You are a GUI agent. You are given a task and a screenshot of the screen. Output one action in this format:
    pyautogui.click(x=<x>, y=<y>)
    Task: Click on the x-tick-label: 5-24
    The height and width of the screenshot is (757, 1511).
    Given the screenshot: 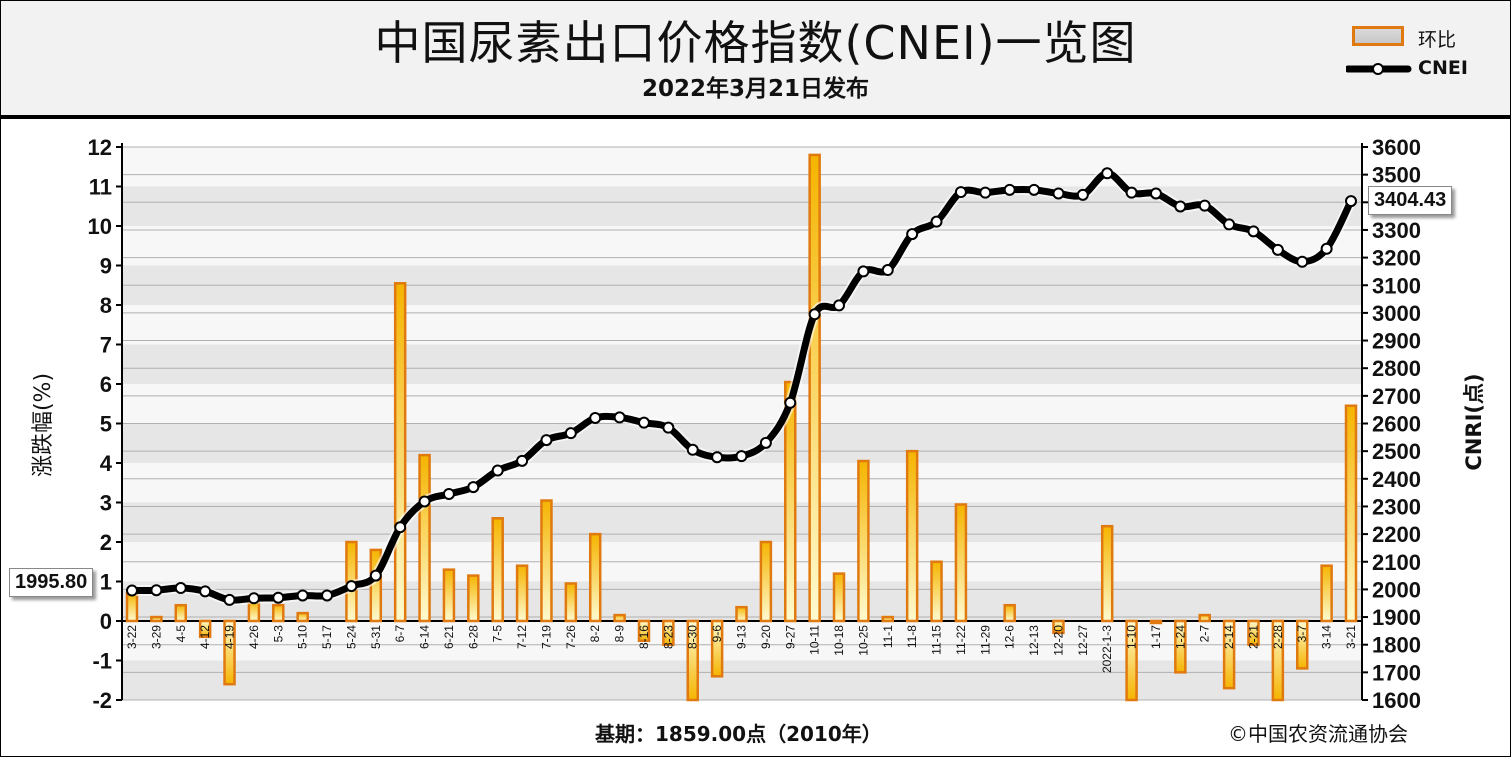 What is the action you would take?
    pyautogui.click(x=351, y=637)
    